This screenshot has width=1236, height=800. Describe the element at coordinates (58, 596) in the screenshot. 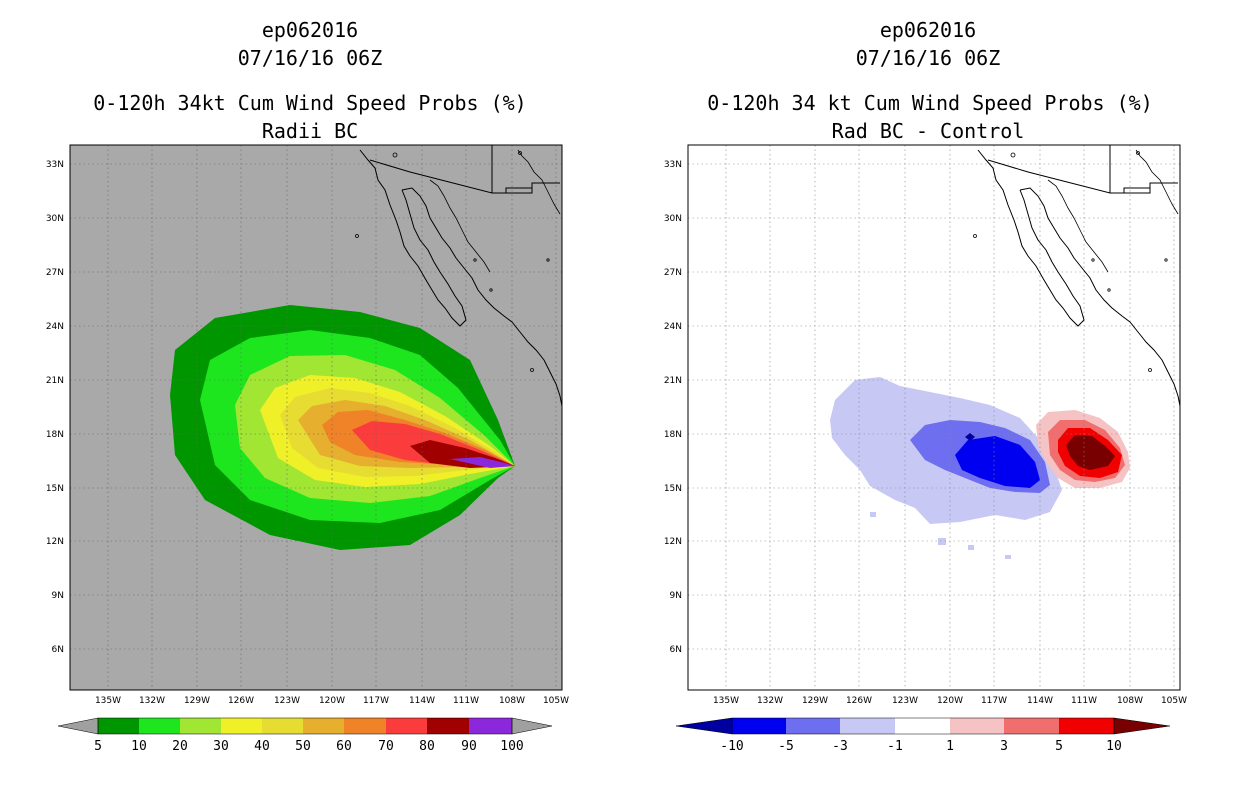

I see `left-lat-label: 9N` at that location.